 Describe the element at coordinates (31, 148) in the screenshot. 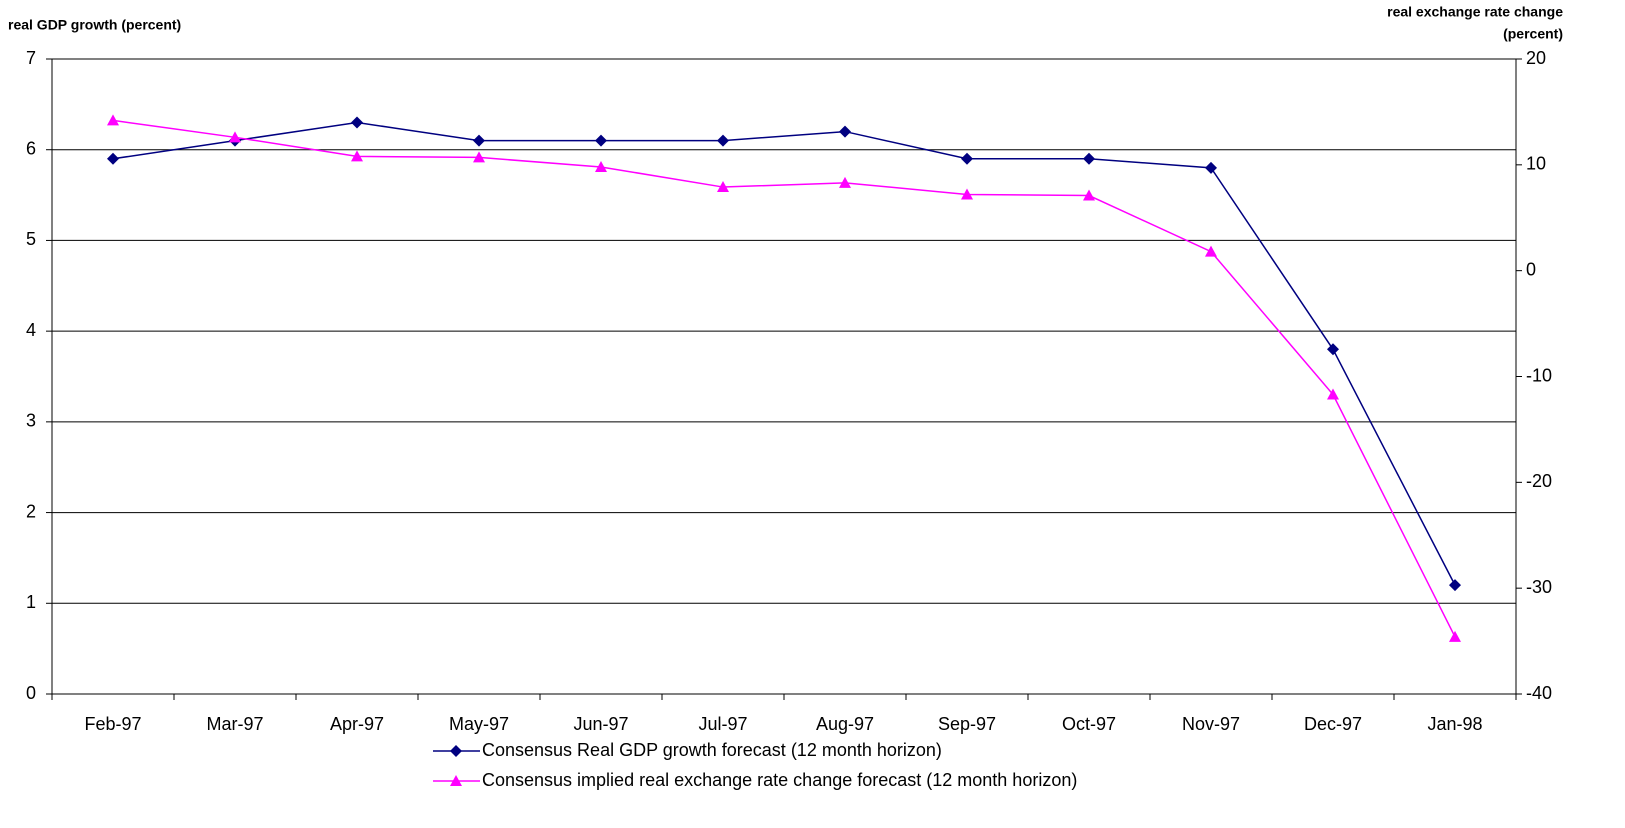

I see `y-tick-label: 6` at that location.